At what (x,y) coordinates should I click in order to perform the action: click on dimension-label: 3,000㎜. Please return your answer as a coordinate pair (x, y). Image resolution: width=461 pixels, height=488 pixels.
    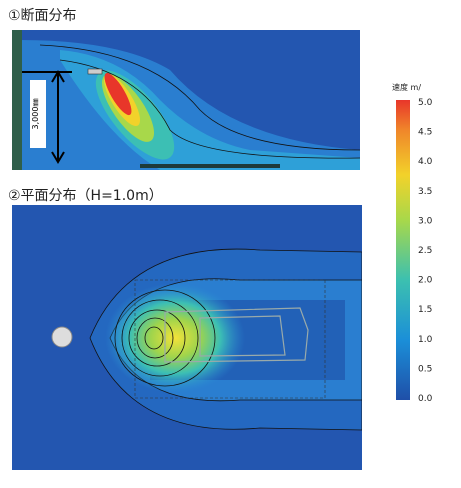
    Looking at the image, I should click on (35, 114).